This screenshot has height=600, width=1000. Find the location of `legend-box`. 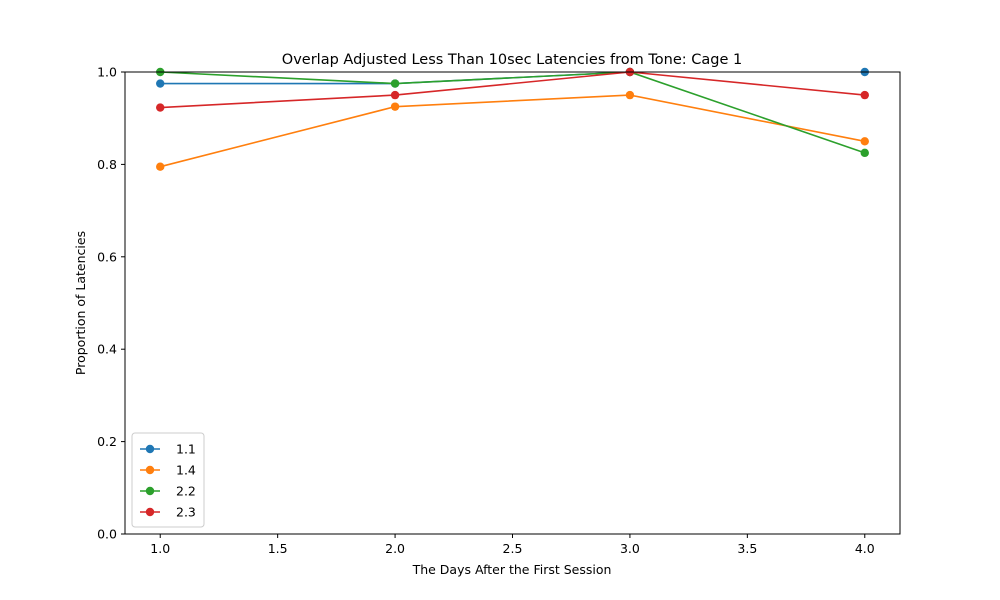

legend-box is located at coordinates (168, 480).